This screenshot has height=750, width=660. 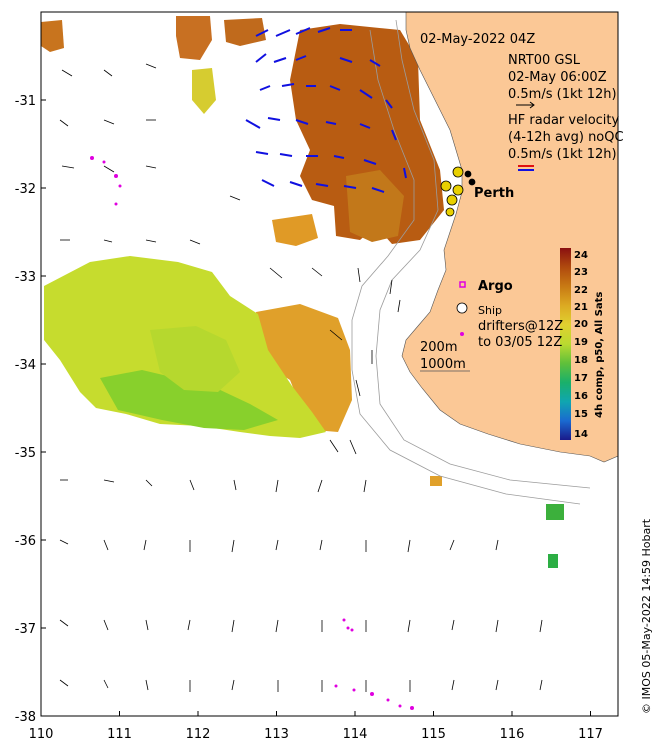 What do you see at coordinates (581, 255) in the screenshot?
I see `colorbar-tick: 24` at bounding box center [581, 255].